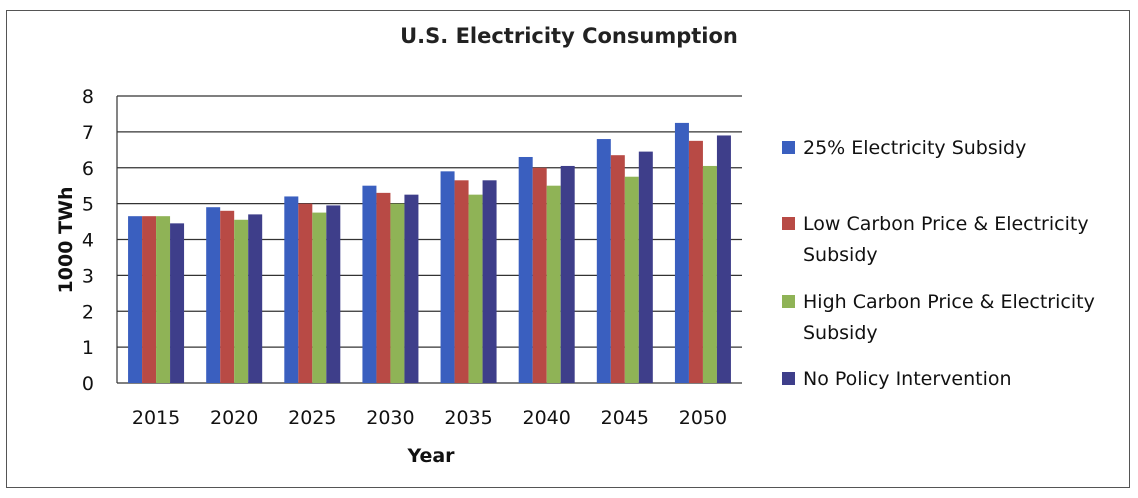 The height and width of the screenshot is (498, 1138). What do you see at coordinates (312, 418) in the screenshot?
I see `x-tick-label: 2025` at bounding box center [312, 418].